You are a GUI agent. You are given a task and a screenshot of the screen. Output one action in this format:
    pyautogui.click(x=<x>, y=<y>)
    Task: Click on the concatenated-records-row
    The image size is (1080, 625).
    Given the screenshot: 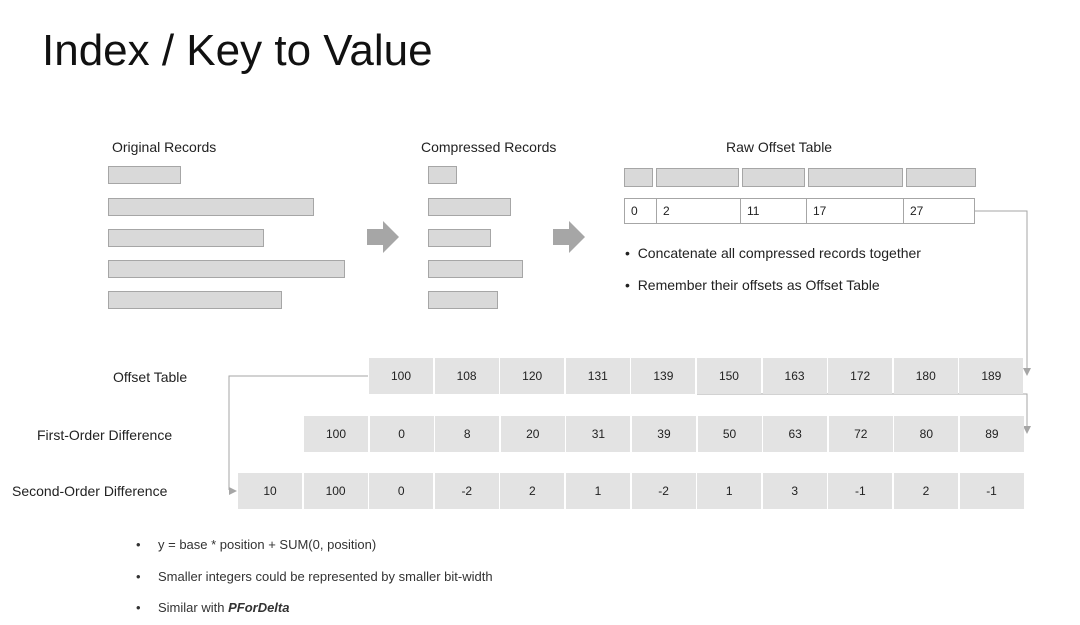 What is the action you would take?
    pyautogui.click(x=800, y=177)
    